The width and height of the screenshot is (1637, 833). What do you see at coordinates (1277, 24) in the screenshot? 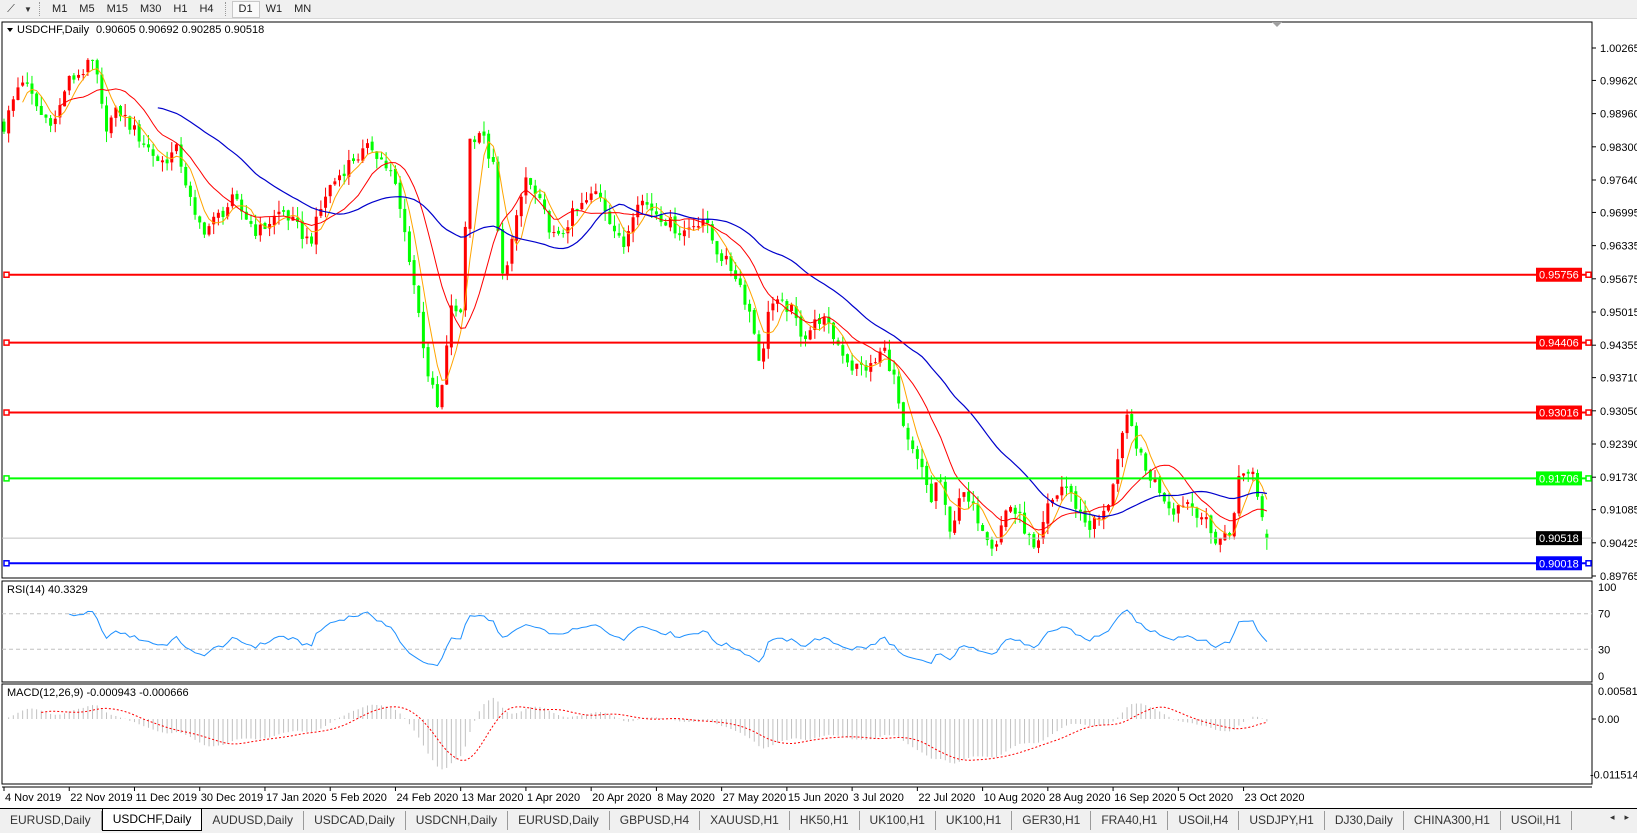
I see `chart-shift-marker` at bounding box center [1277, 24].